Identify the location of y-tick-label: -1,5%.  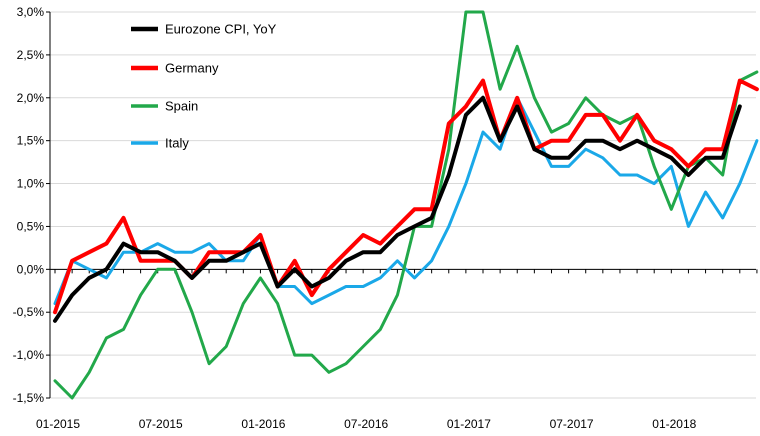
(29, 398).